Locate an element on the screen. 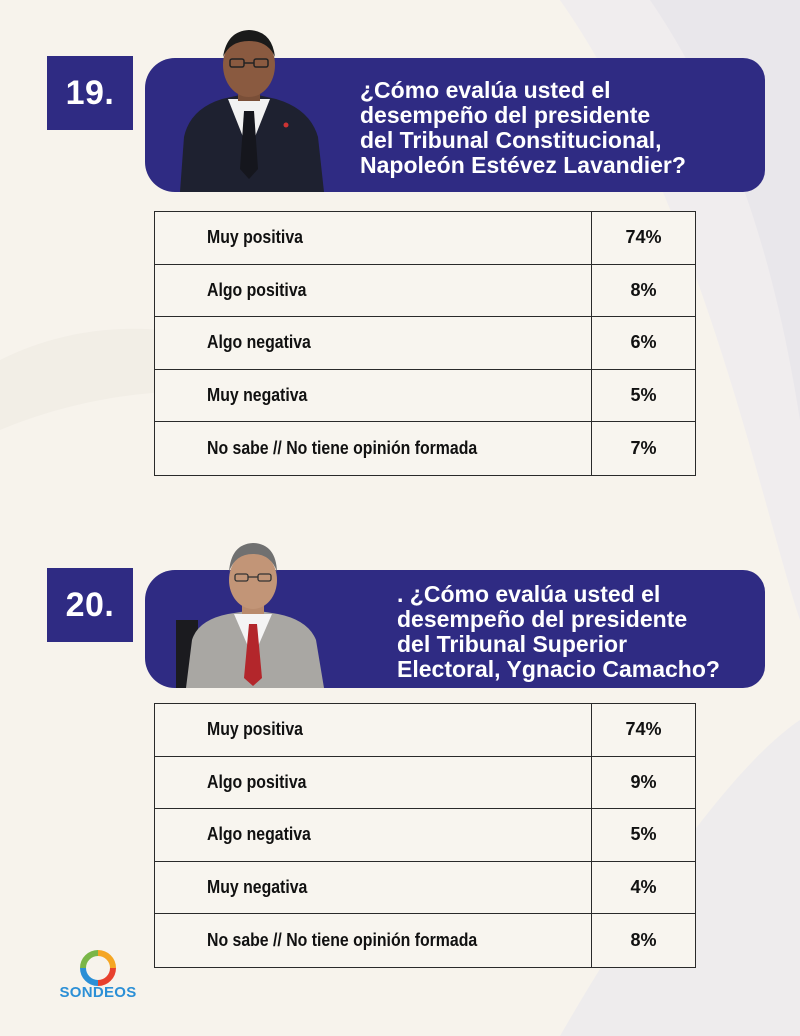 The width and height of the screenshot is (800, 1036). logo-text: SONDEOS is located at coordinates (98, 992).